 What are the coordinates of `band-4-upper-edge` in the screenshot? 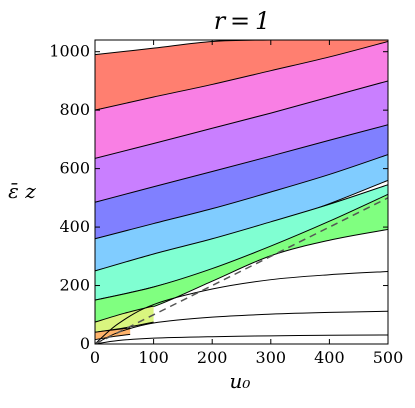 It's located at (241, 163).